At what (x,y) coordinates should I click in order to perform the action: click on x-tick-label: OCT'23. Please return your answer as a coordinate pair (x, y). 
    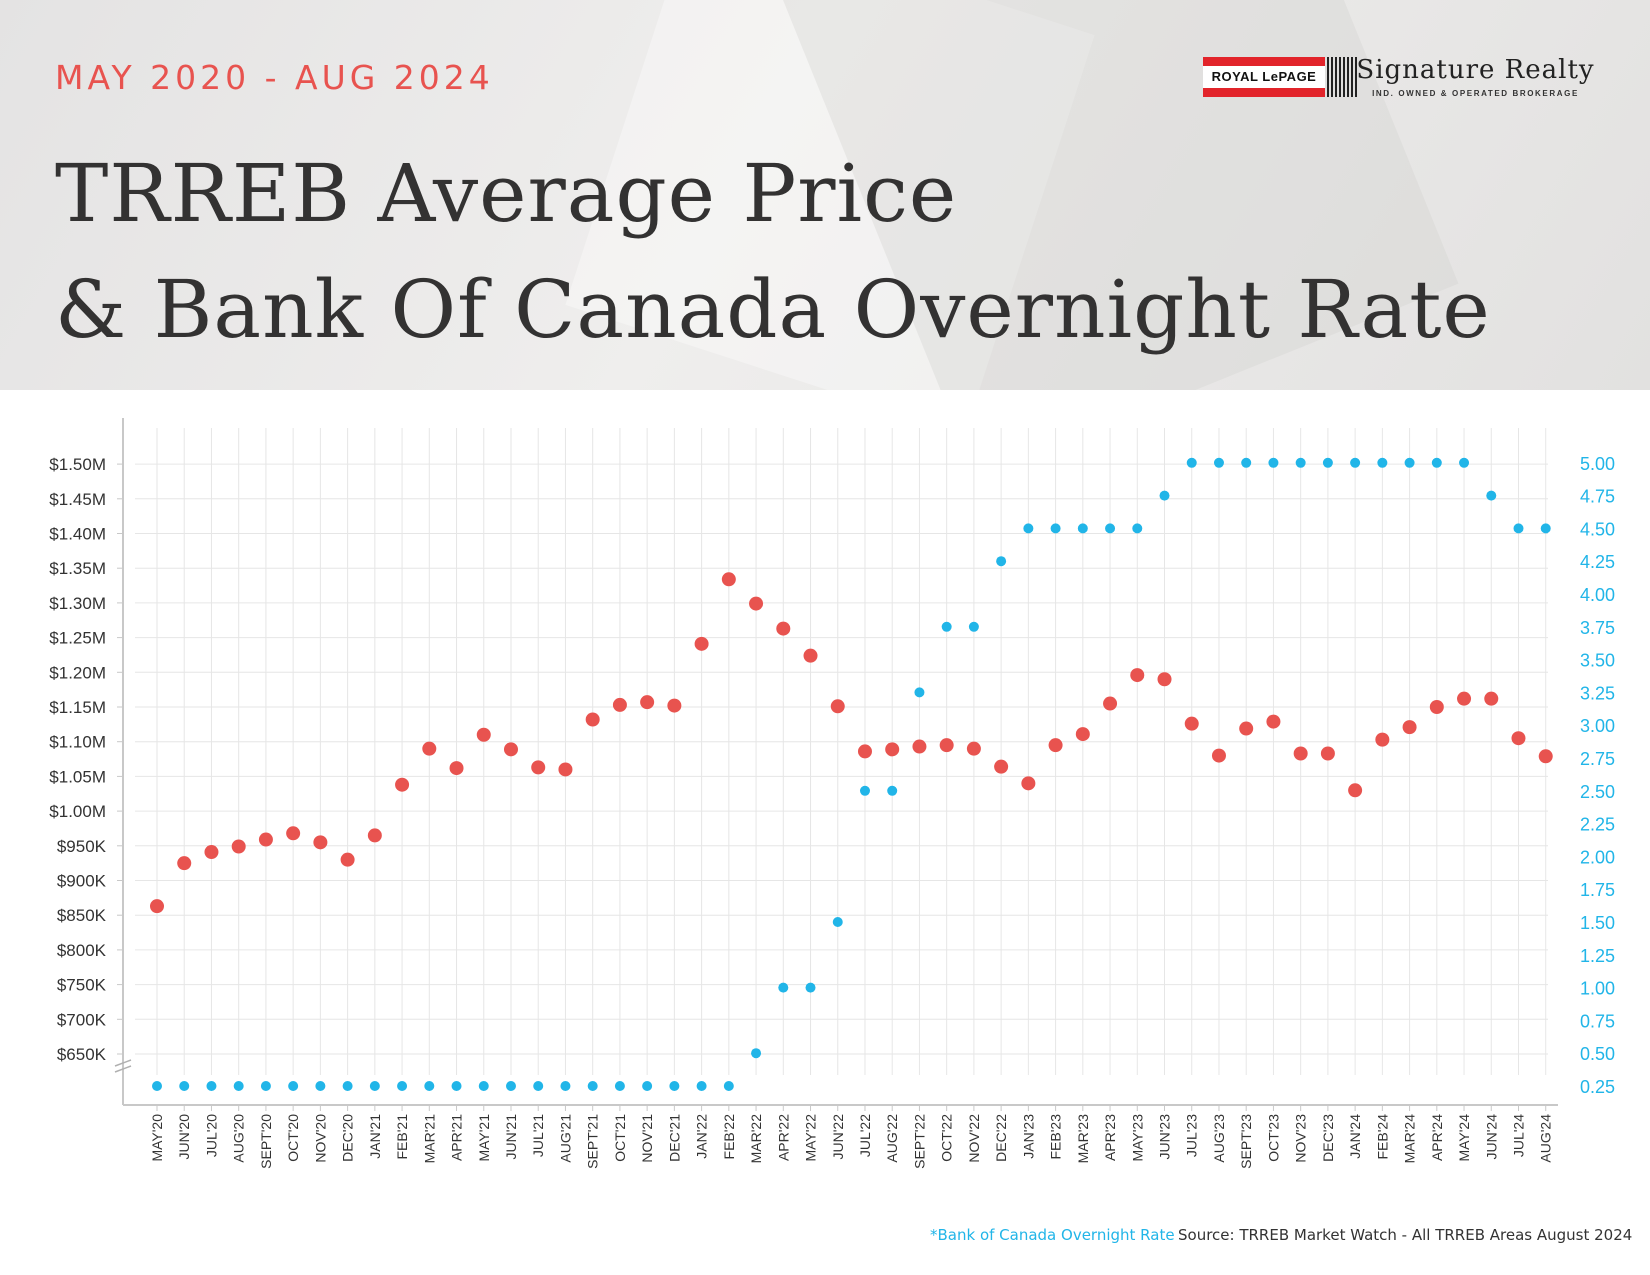
    Looking at the image, I should click on (1273, 1138).